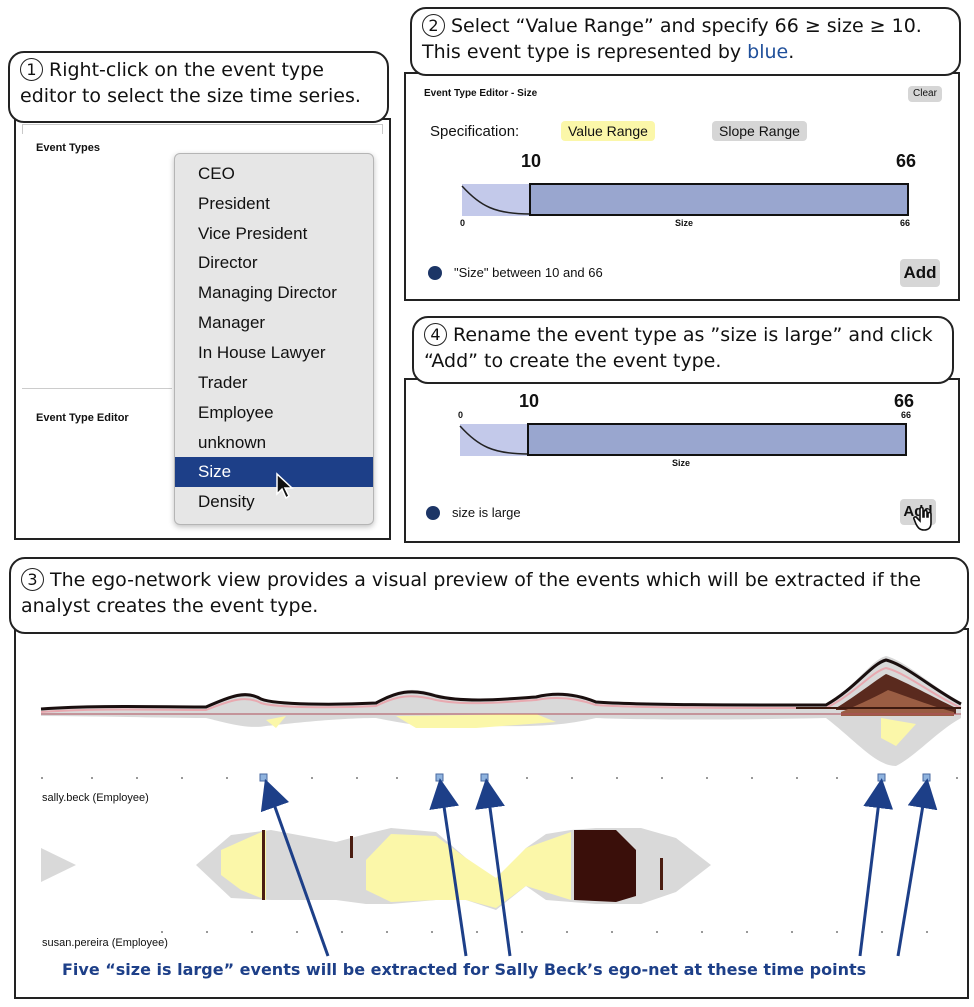  What do you see at coordinates (226, 501) in the screenshot?
I see `menu-item-density: Density` at bounding box center [226, 501].